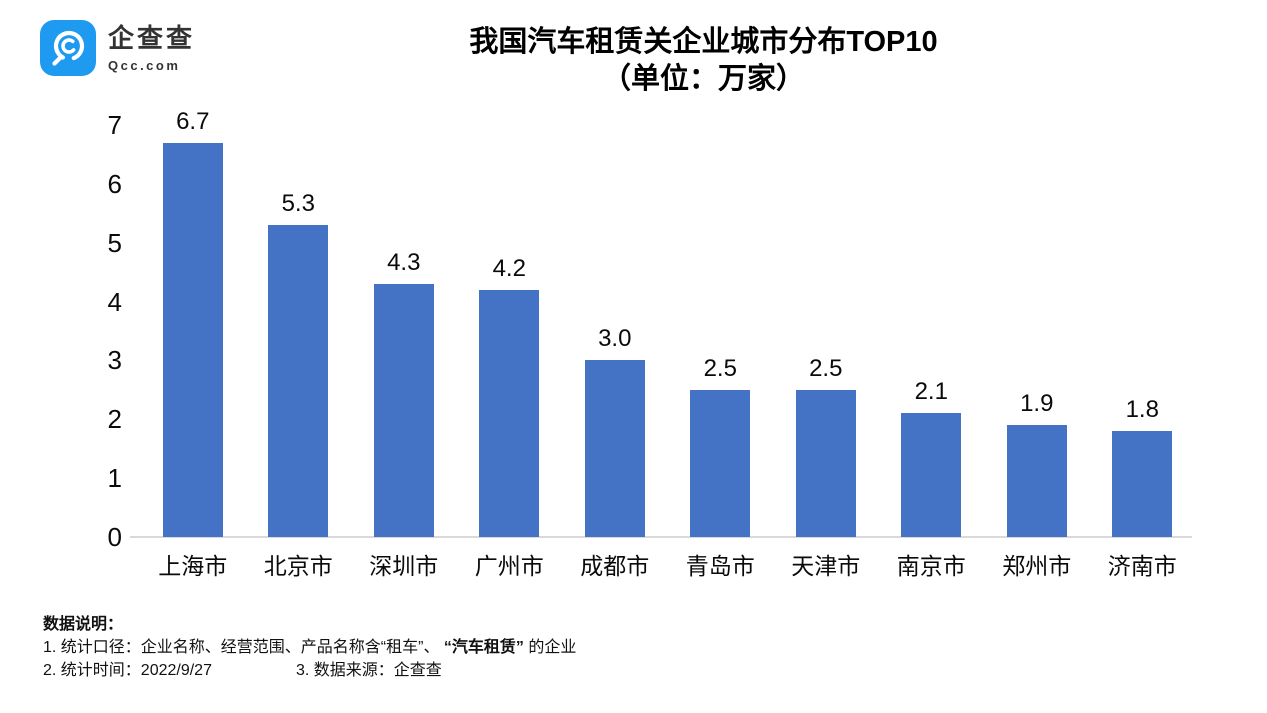 The height and width of the screenshot is (713, 1267). Describe the element at coordinates (404, 262) in the screenshot. I see `bar-value-label-深圳市: 4.3` at that location.